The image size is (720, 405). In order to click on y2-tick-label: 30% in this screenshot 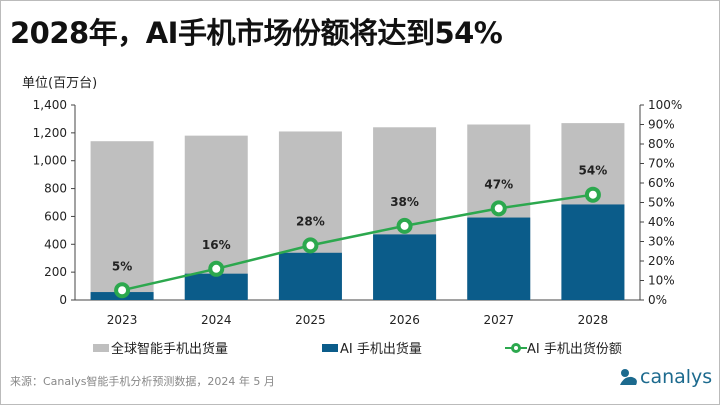, I will do `click(661, 242)`.